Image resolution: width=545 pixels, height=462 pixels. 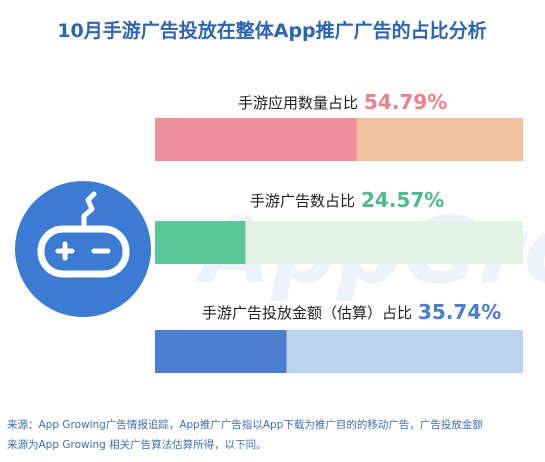 I want to click on bar-label-ad-count: 手游广告数占比, so click(x=302, y=201).